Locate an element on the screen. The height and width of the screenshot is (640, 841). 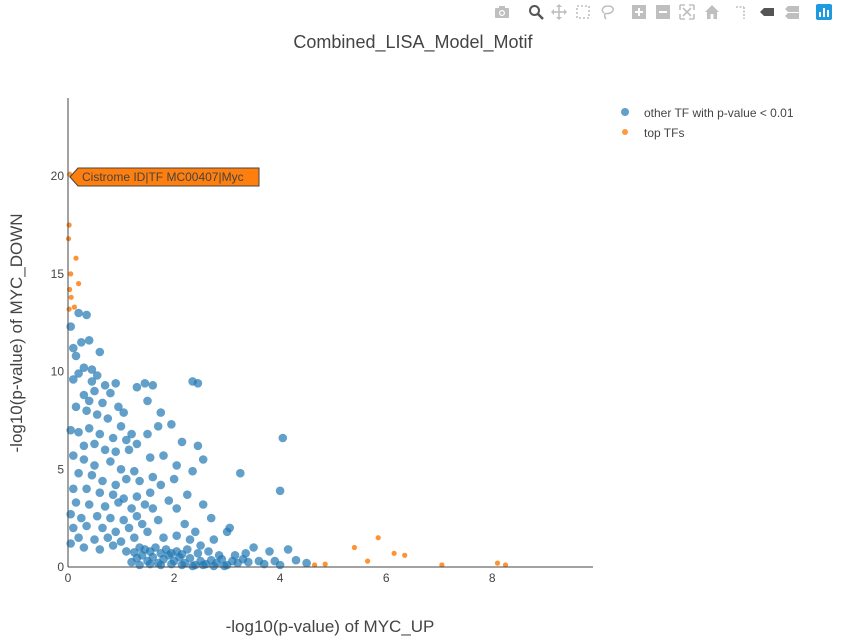
box-select-button is located at coordinates (583, 12).